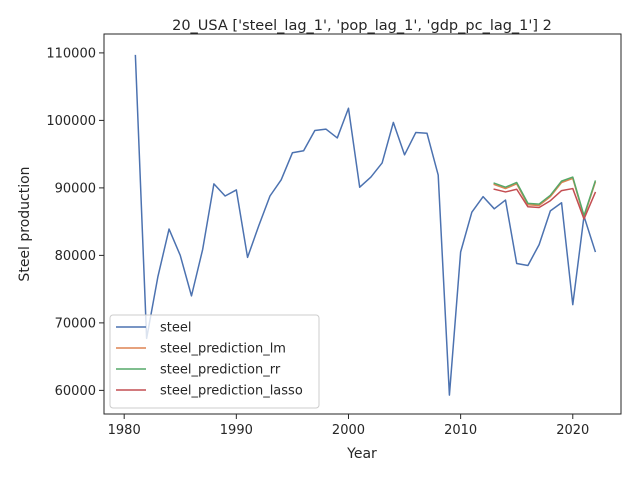 This screenshot has width=640, height=480. Describe the element at coordinates (75, 391) in the screenshot. I see `y-tick-label: 60000` at that location.